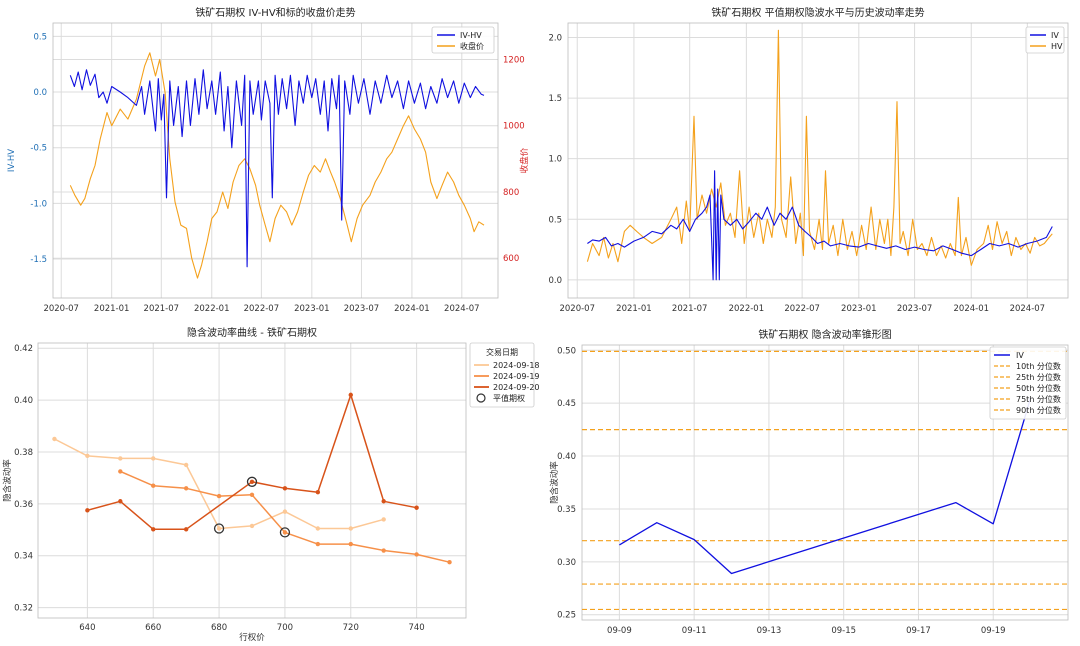  What do you see at coordinates (555, 99) in the screenshot?
I see `y-tick-label: 1.5` at bounding box center [555, 99].